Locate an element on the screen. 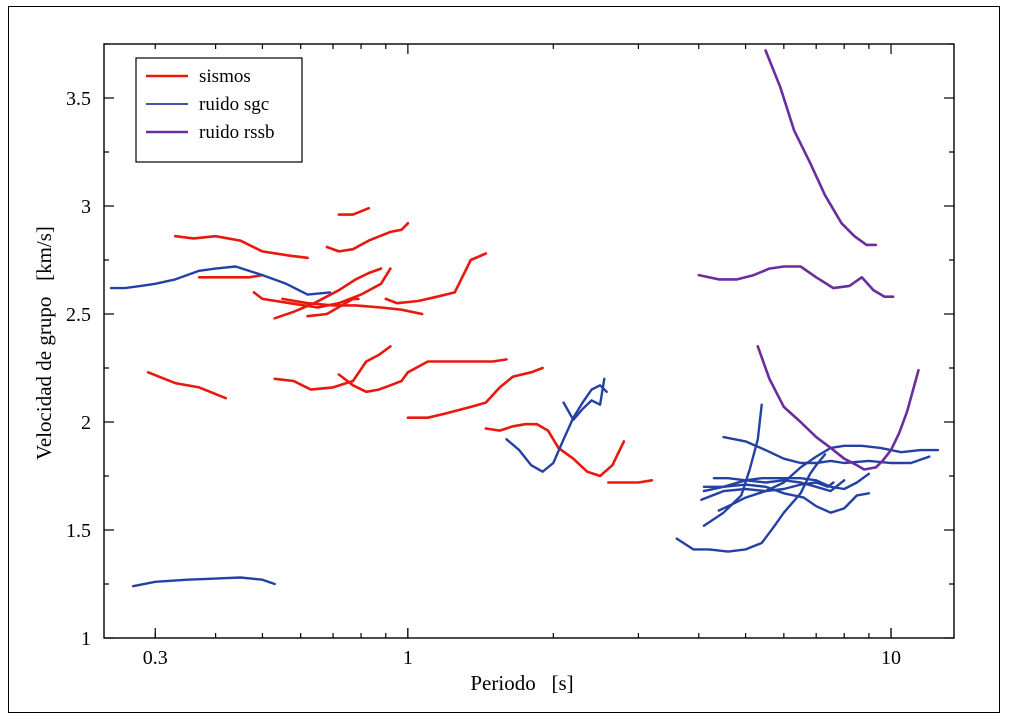  y-tick-label: 1 is located at coordinates (86, 639).